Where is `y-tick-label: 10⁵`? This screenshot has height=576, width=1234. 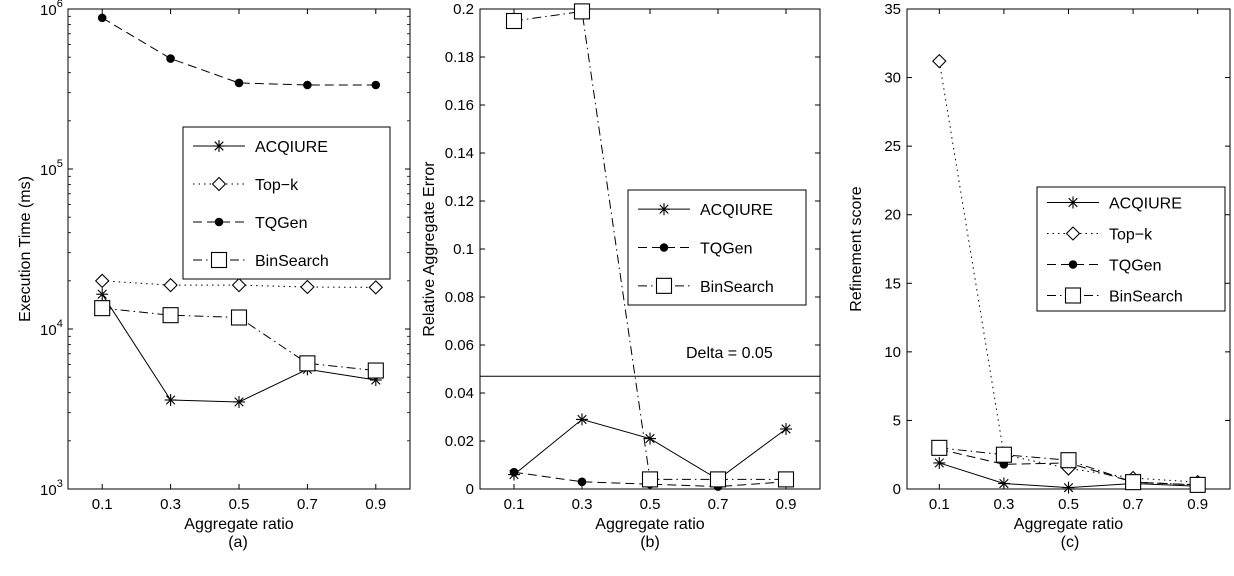
y-tick-label: 10⁵ is located at coordinates (51, 168).